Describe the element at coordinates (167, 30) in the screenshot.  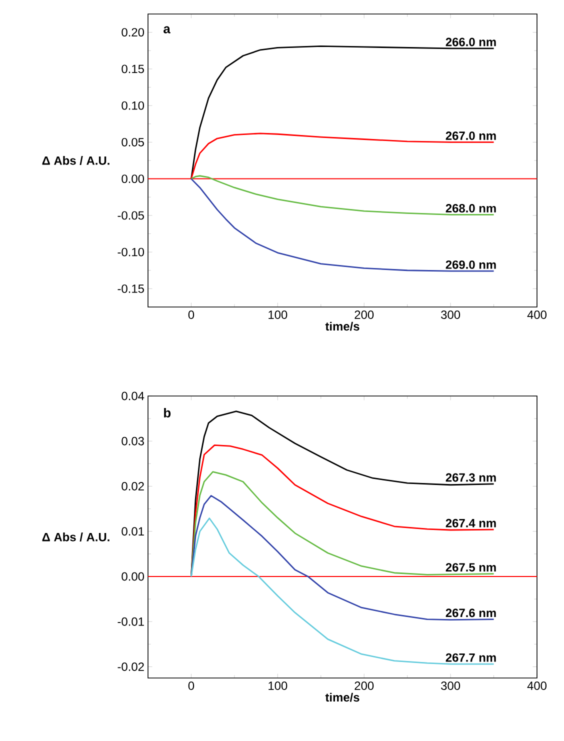
I see `annotation: a` at that location.